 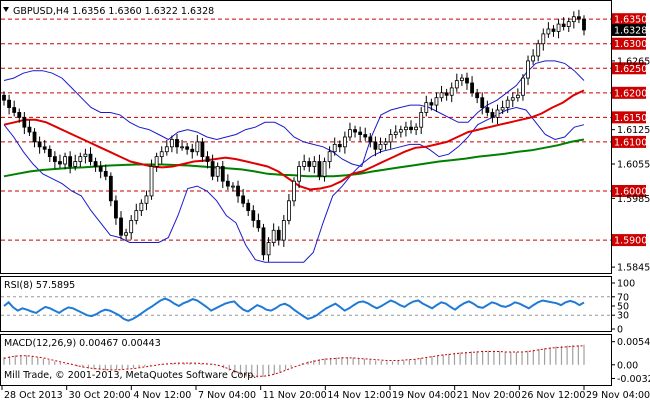 What do you see at coordinates (489, 395) in the screenshot?
I see `time-tick-label: 21 Nov 20:00` at bounding box center [489, 395].